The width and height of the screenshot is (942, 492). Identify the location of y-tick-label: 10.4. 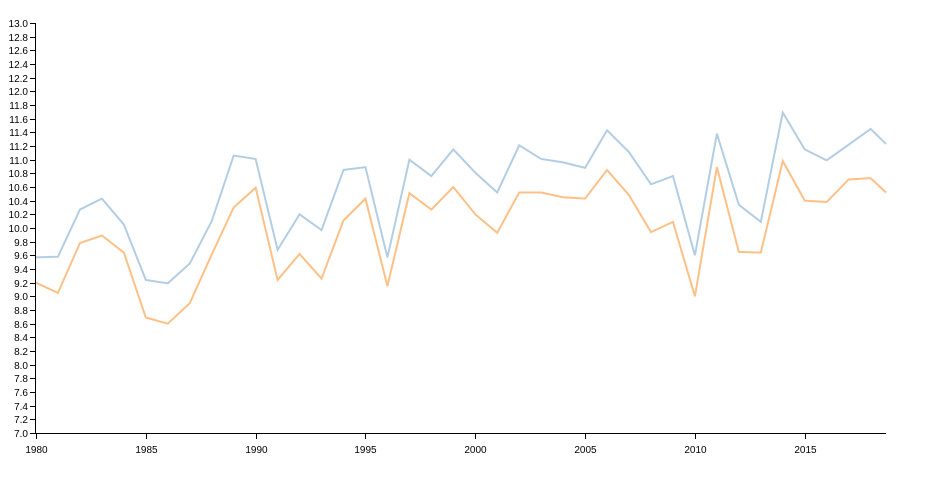
(19, 202).